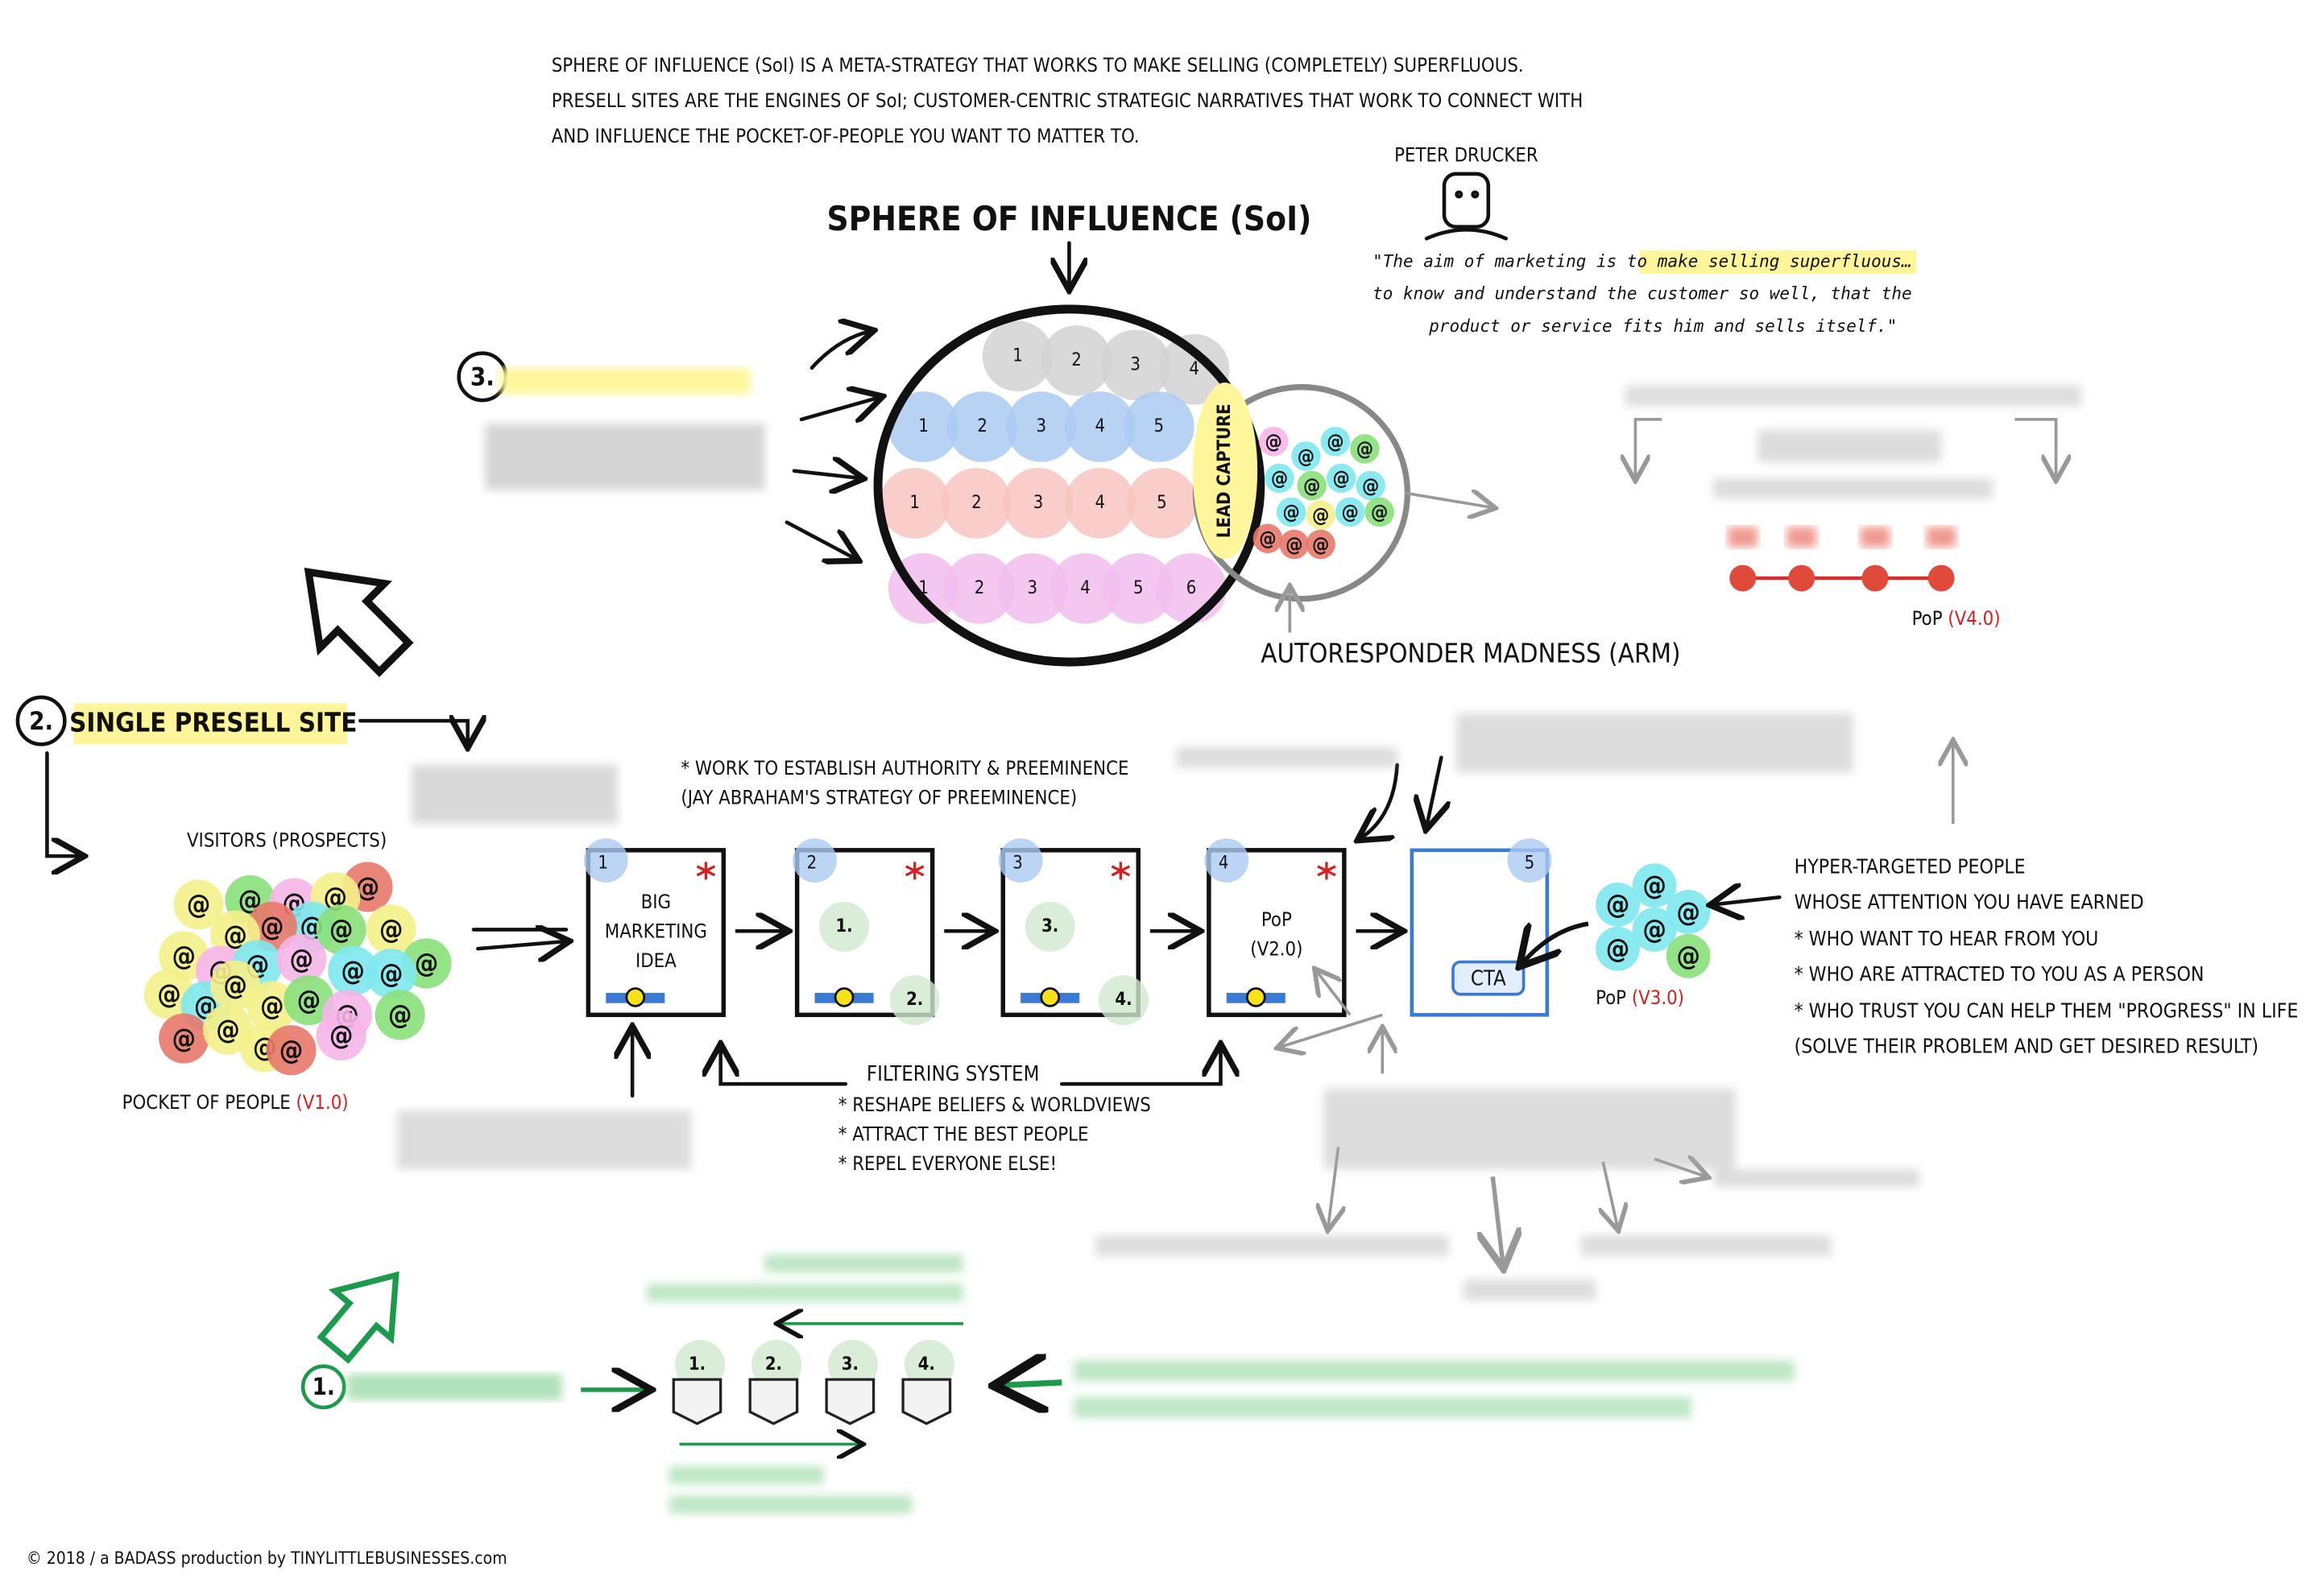 The width and height of the screenshot is (2306, 1596). Describe the element at coordinates (213, 722) in the screenshot. I see `step-title: SINGLE PRESELL SITE` at that location.